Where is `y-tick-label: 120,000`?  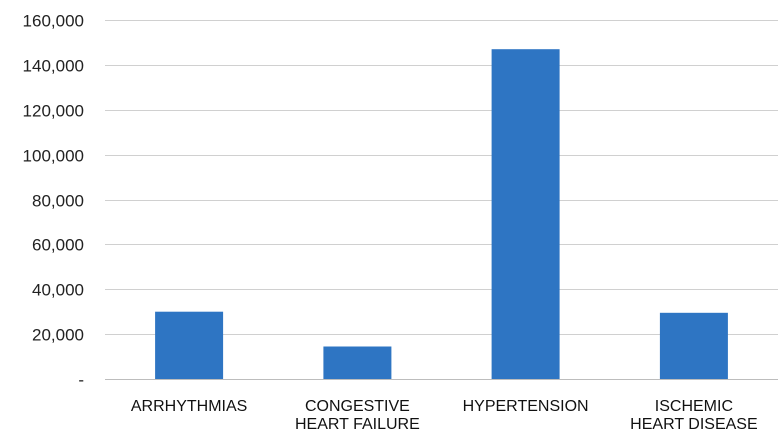
y-tick-label: 120,000 is located at coordinates (53, 111).